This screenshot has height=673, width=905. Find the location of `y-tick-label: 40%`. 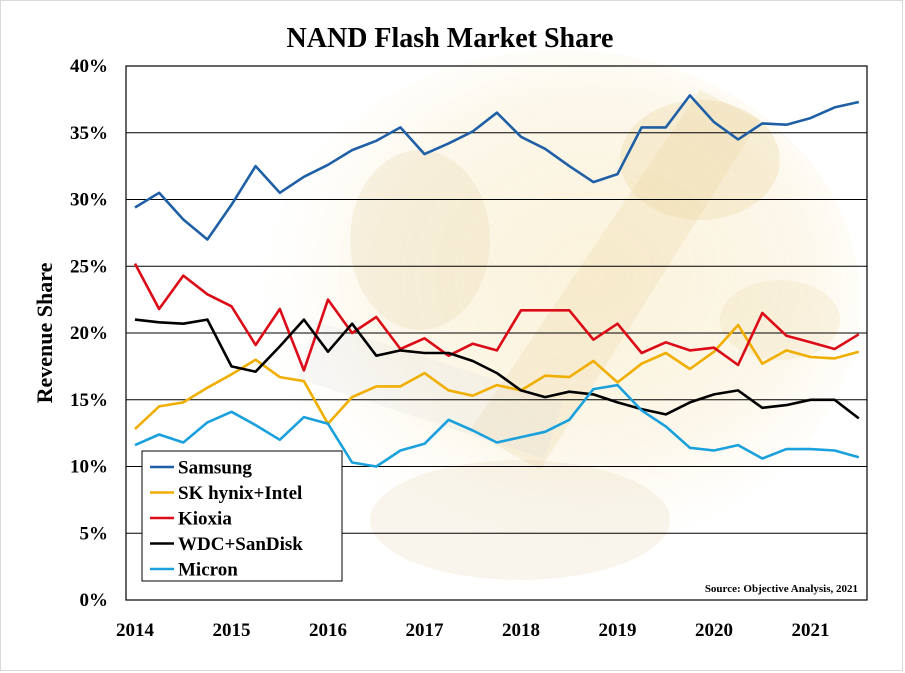

y-tick-label: 40% is located at coordinates (89, 66).